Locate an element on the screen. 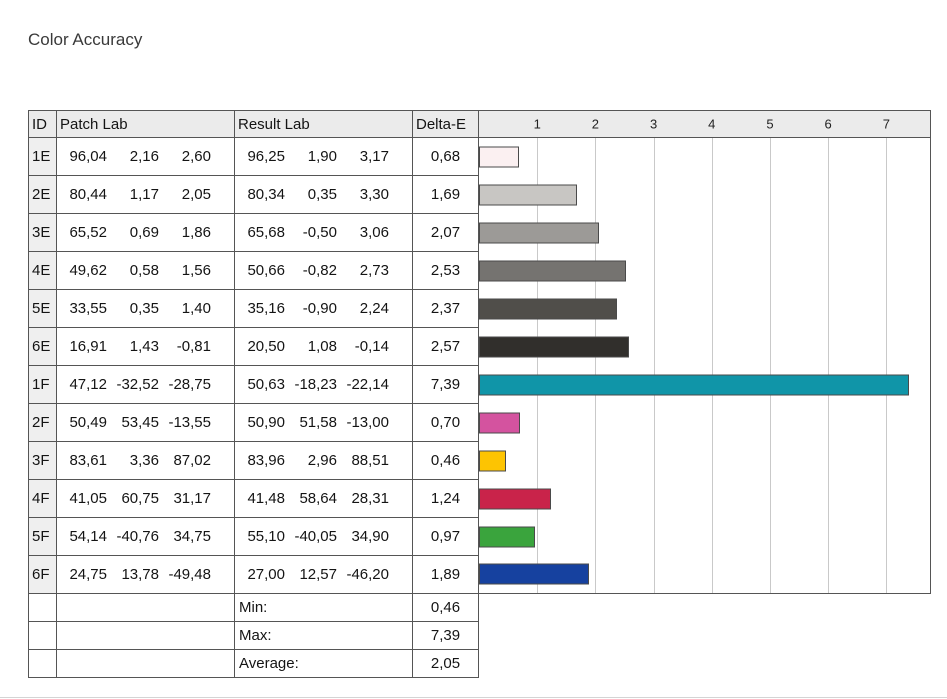 This screenshot has height=699, width=947. result-b-value: -0,14 is located at coordinates (371, 346).